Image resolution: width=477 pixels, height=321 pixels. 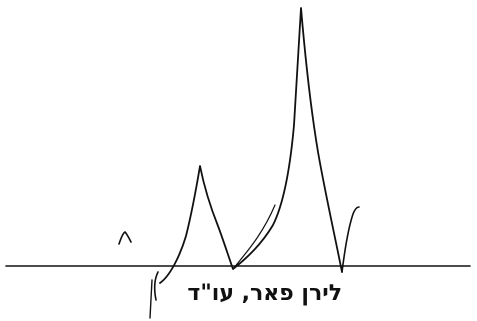 What do you see at coordinates (151, 299) in the screenshot?
I see `stamp-left-bracket` at bounding box center [151, 299].